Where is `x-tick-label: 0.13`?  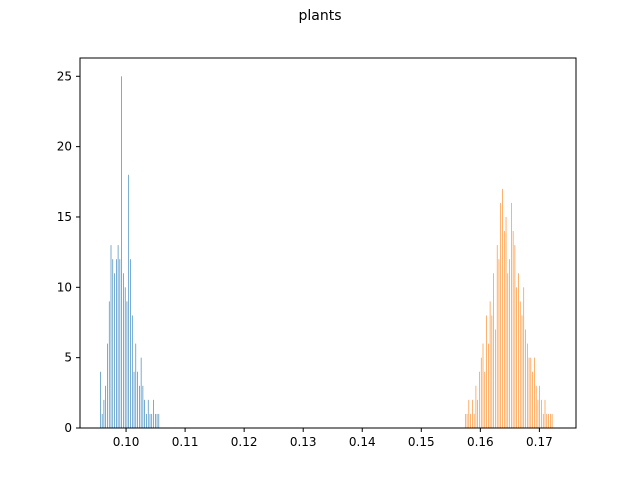 x-tick-label: 0.13 is located at coordinates (303, 442).